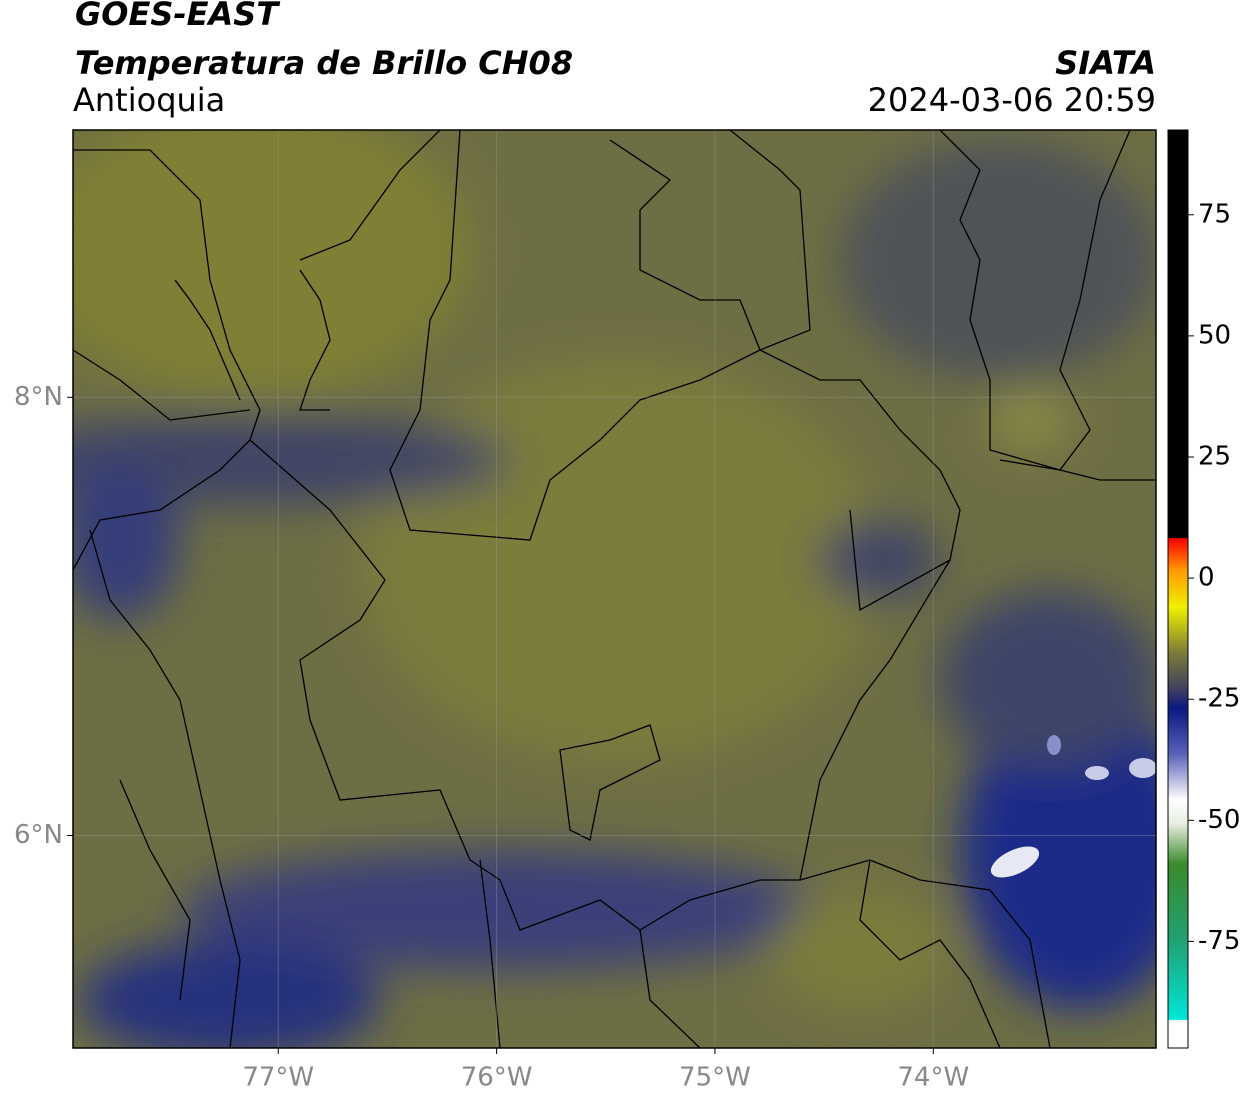 Image resolution: width=1252 pixels, height=1099 pixels. What do you see at coordinates (1214, 214) in the screenshot?
I see `colorbar-tick-label: 75` at bounding box center [1214, 214].